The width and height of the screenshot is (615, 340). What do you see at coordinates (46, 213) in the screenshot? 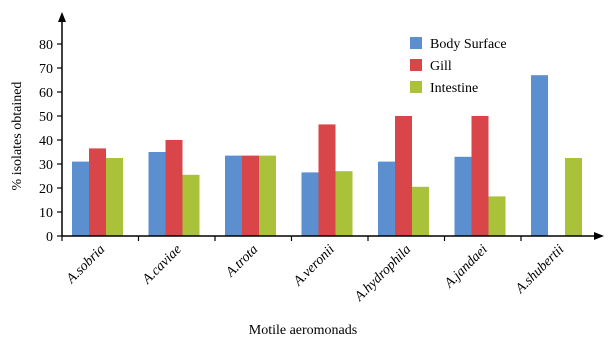
I see `y-tick-label: 10` at bounding box center [46, 213].